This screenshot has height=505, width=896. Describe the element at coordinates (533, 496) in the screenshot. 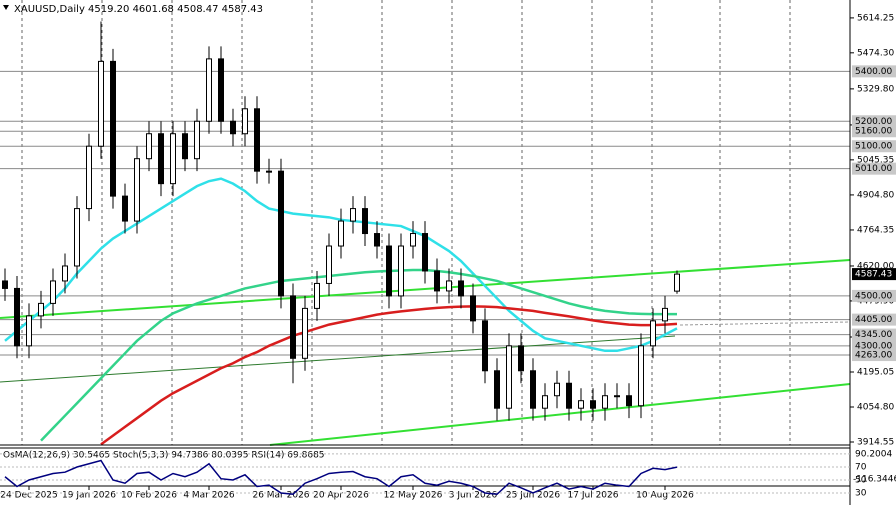

I see `x-tick-label: 25 Jun 2026` at that location.